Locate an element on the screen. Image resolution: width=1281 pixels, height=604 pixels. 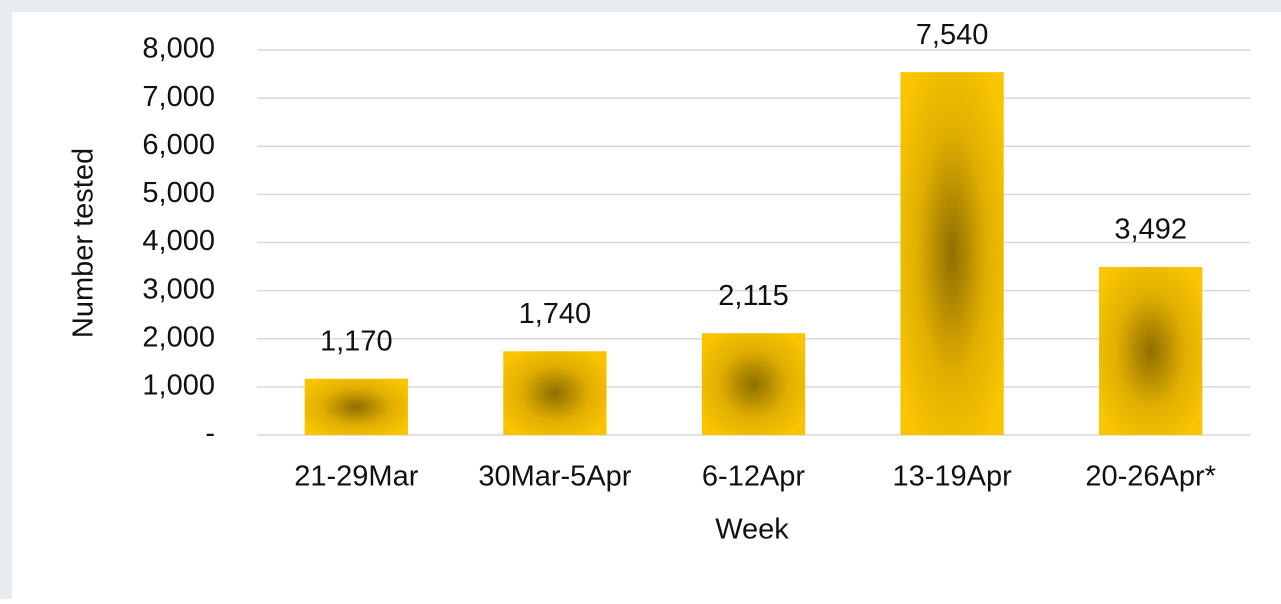
x-tick-label: 13-19Apr is located at coordinates (952, 477).